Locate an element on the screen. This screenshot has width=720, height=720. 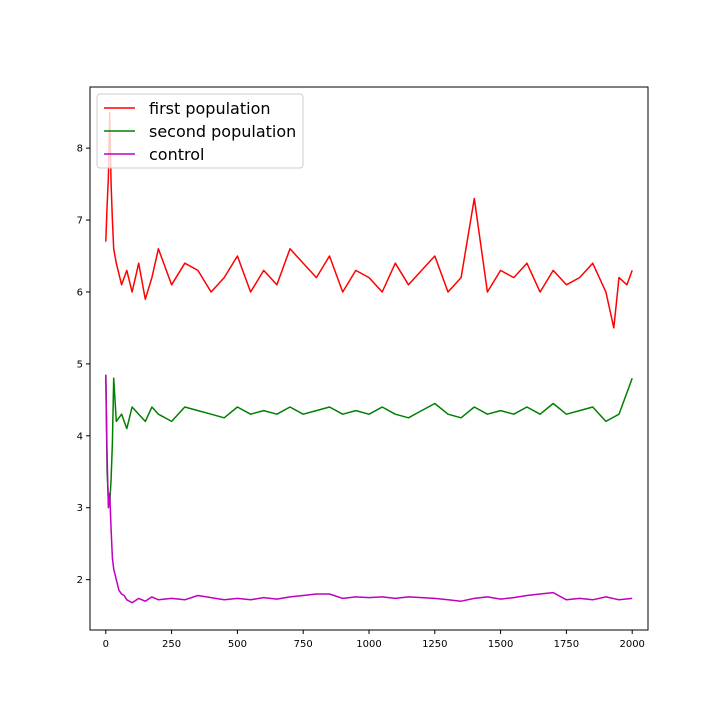
legend: first population second population control is located at coordinates (200, 131).